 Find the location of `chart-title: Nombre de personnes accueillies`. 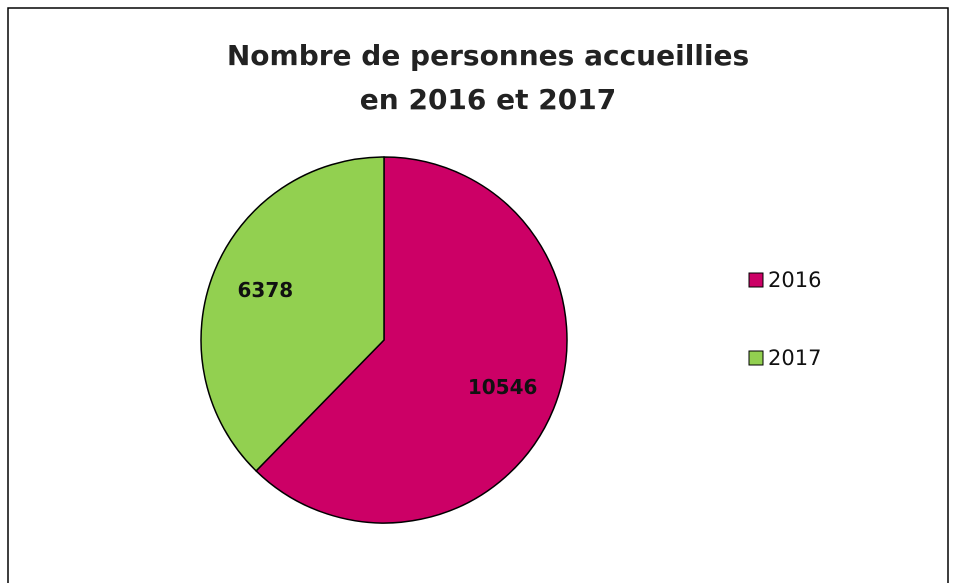

chart-title: Nombre de personnes accueillies is located at coordinates (488, 55).